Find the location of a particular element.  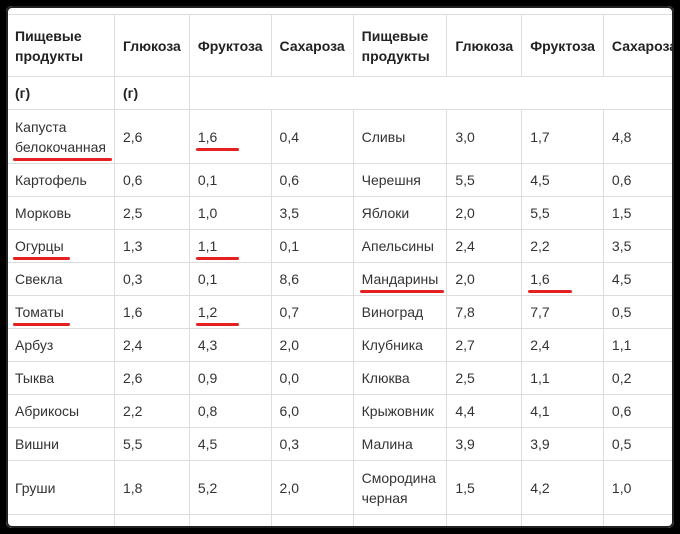

cell-fructose-right: 7,7 is located at coordinates (562, 312).